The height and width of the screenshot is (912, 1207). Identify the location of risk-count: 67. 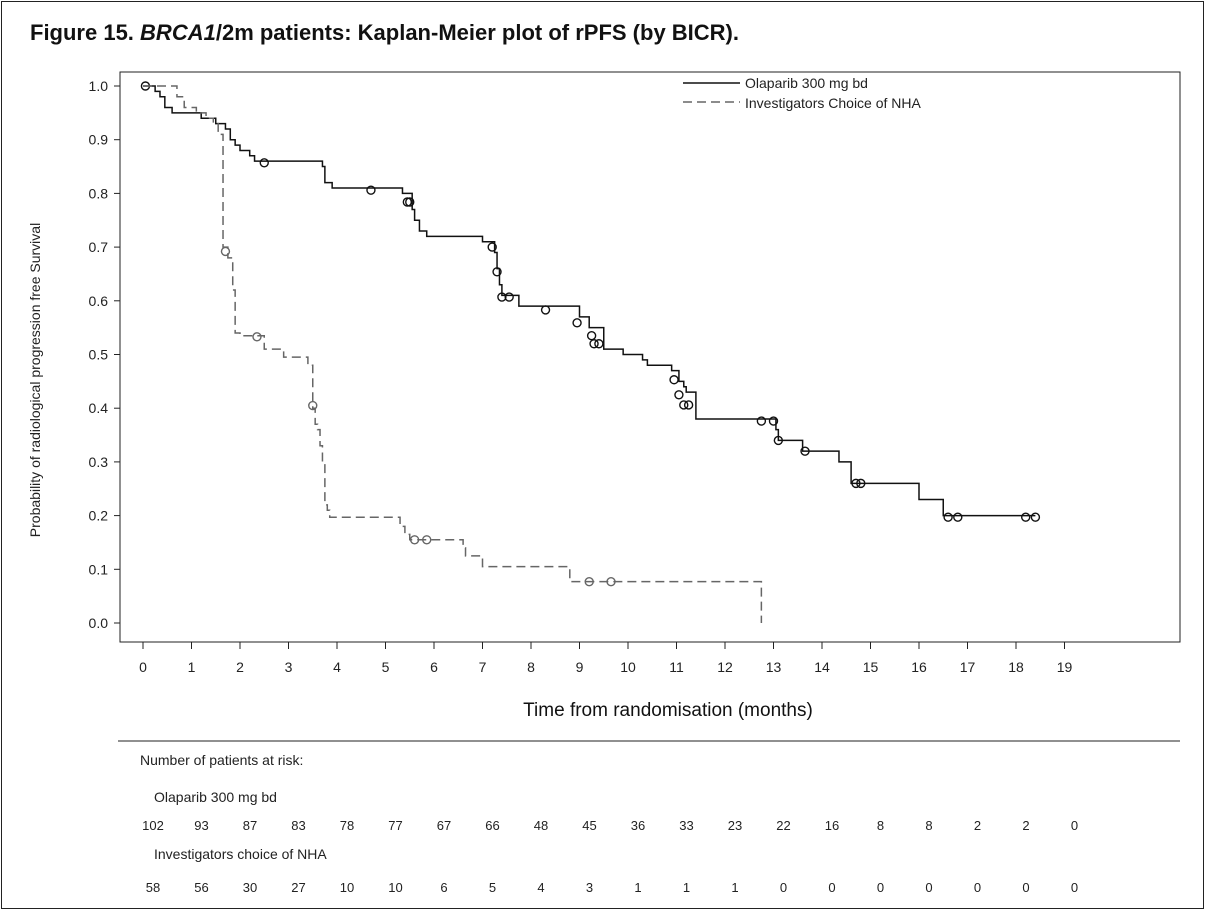
(444, 825).